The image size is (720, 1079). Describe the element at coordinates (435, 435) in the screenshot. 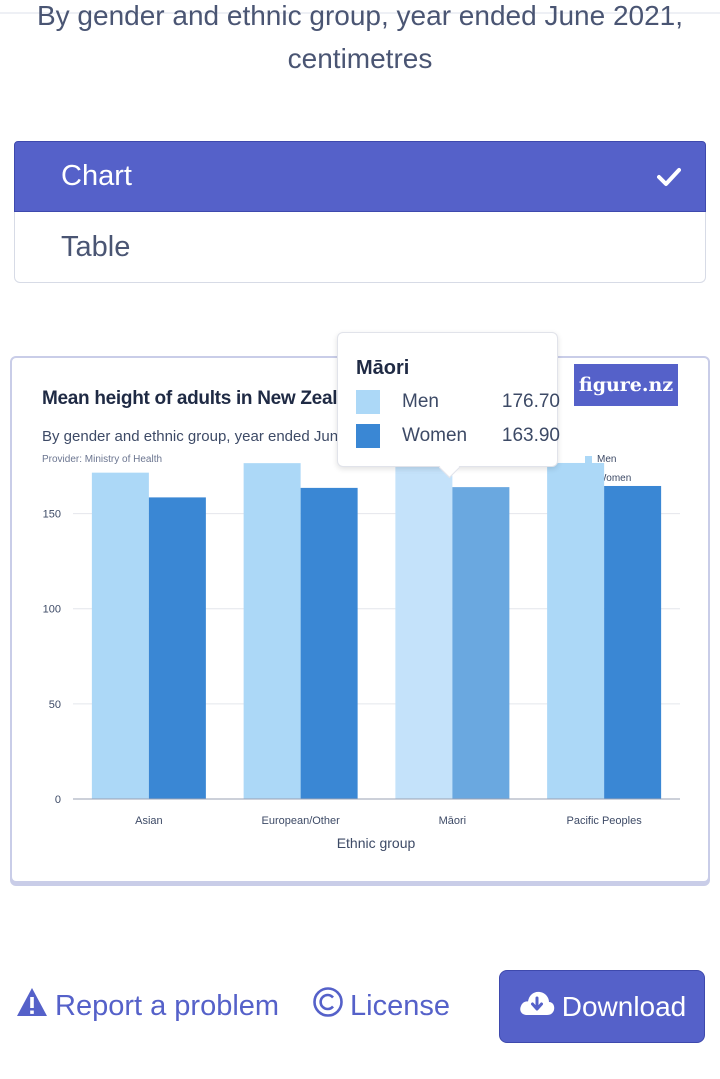

I see `tooltip-label-women: Women` at that location.